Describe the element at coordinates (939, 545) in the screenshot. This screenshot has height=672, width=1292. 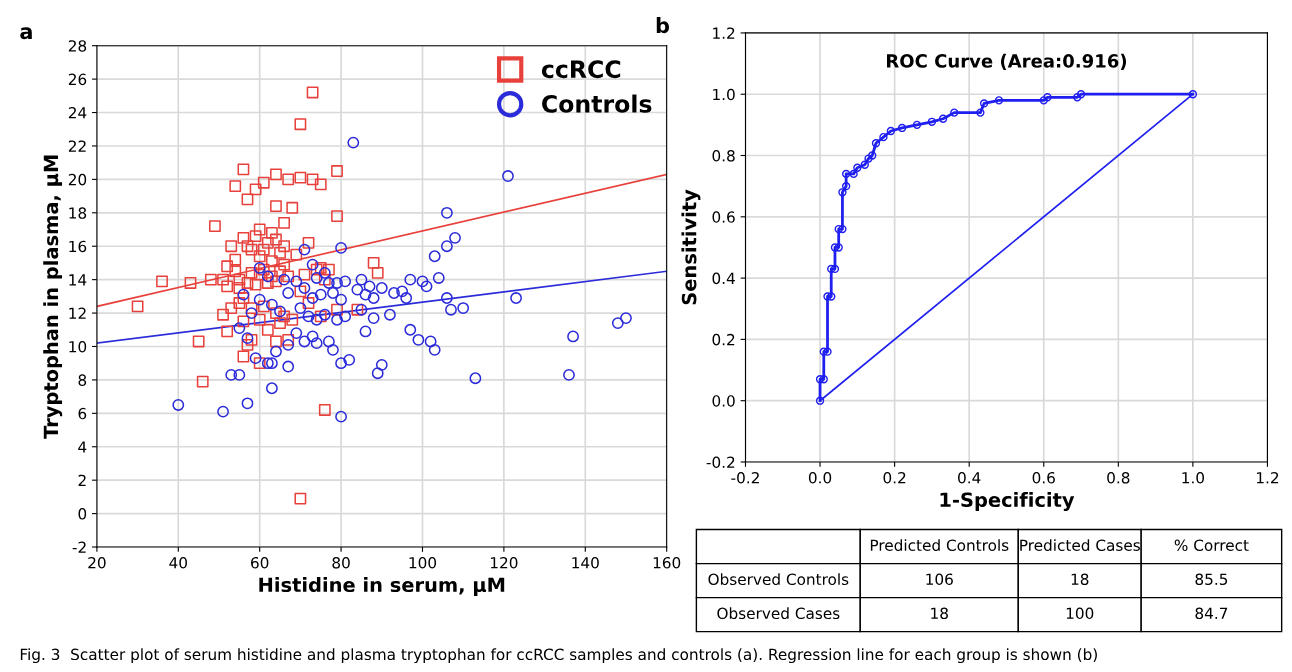
I see `category-label: Predicted Controls` at that location.